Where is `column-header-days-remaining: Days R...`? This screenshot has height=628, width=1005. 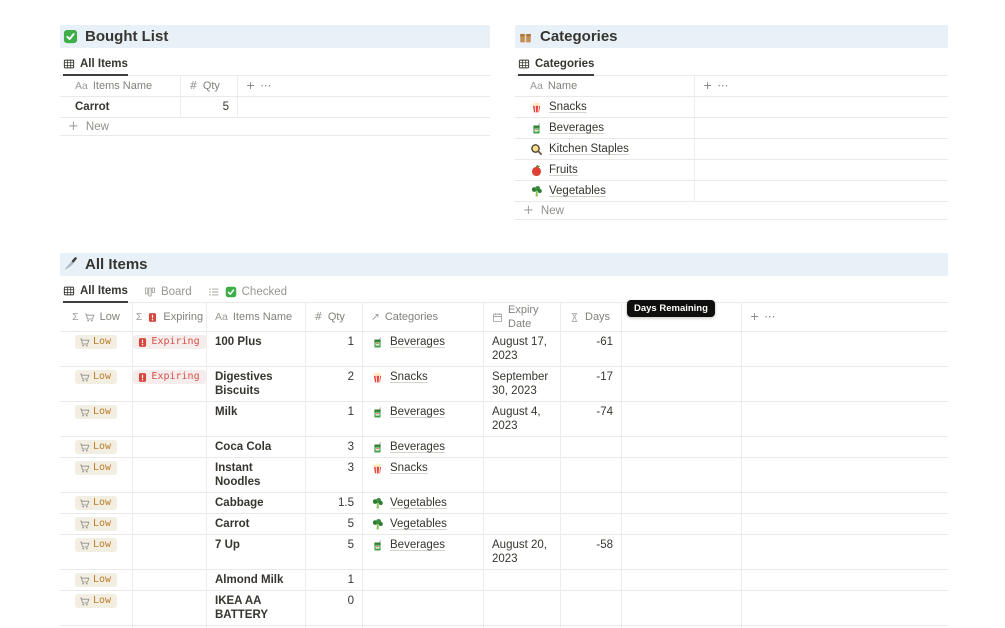
column-header-days-remaining: Days R... is located at coordinates (591, 317).